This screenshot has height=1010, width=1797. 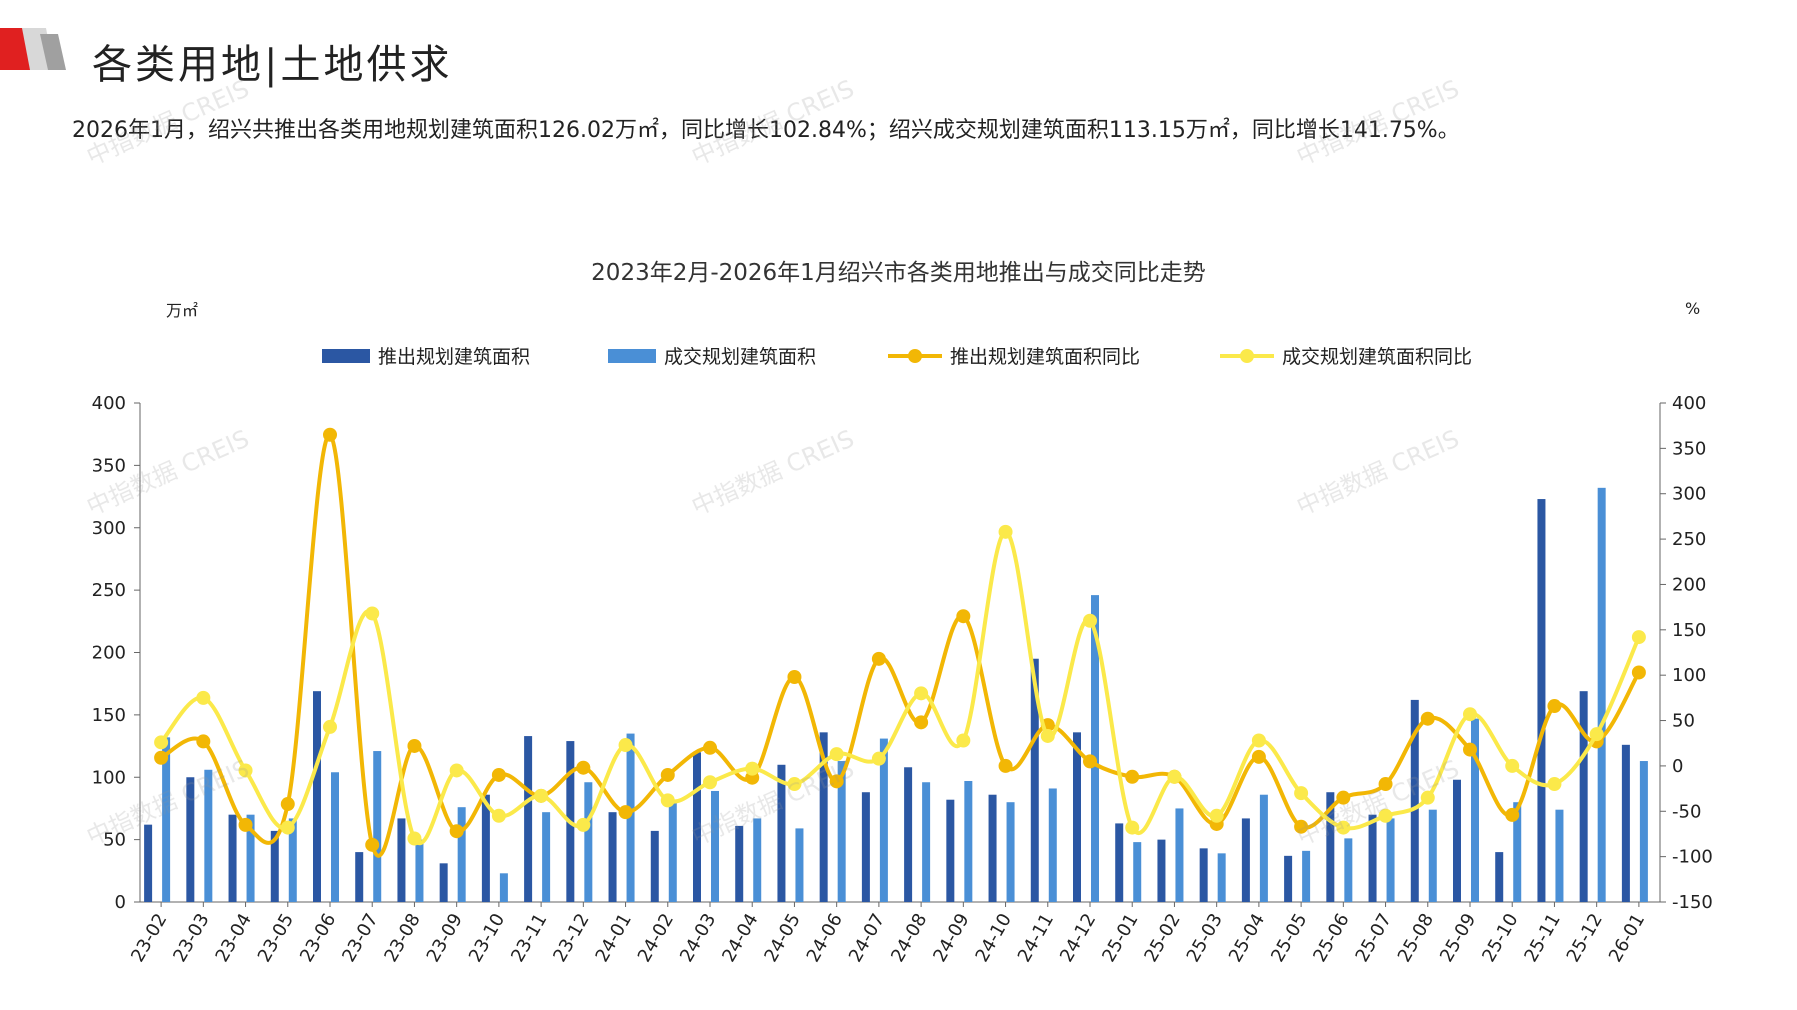 What do you see at coordinates (1689, 494) in the screenshot?
I see `right-y-tick-label: 300` at bounding box center [1689, 494].